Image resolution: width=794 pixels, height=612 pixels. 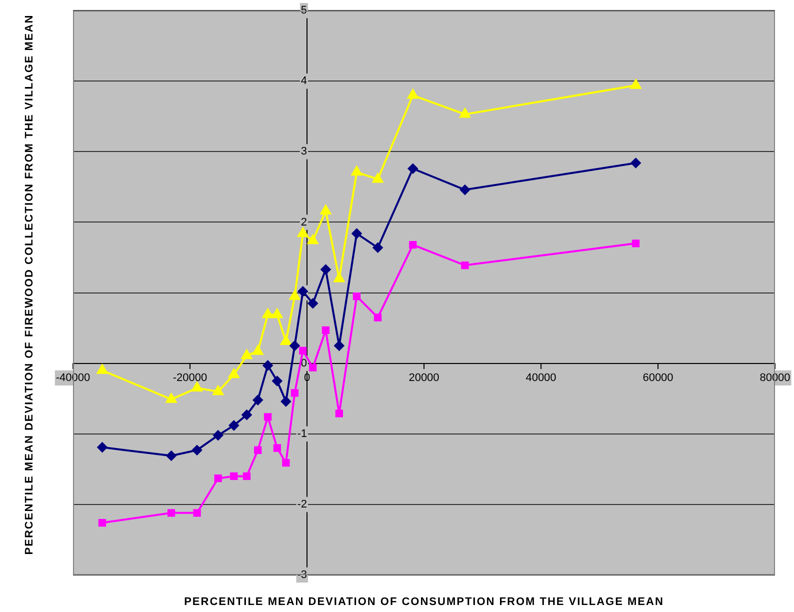 What do you see at coordinates (303, 363) in the screenshot?
I see `y-tick-label: 0` at bounding box center [303, 363].